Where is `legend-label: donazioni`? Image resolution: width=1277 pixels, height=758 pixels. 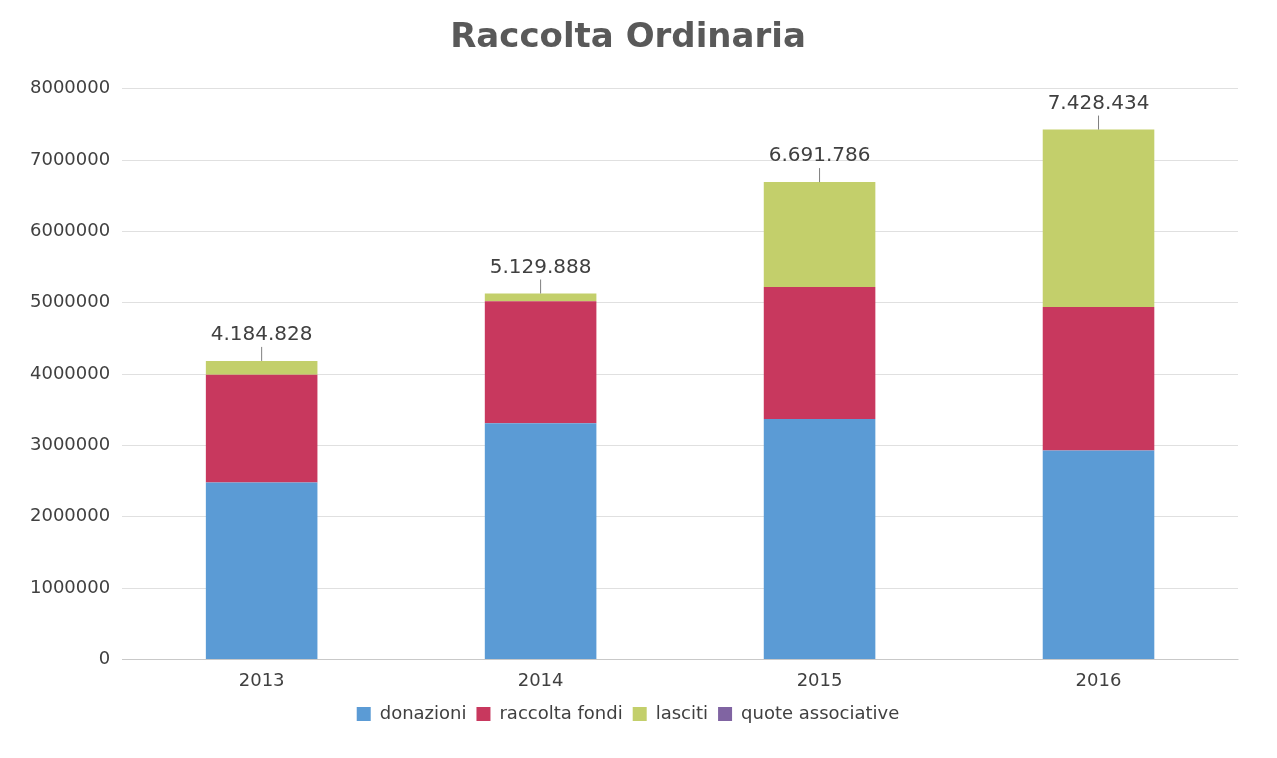 legend-label: donazioni is located at coordinates (423, 712).